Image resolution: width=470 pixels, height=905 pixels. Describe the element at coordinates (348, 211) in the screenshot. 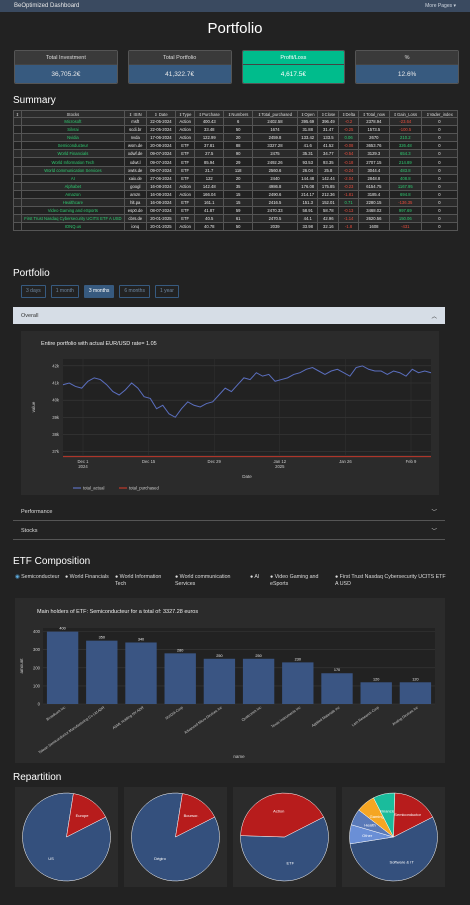

I see `table-cell: -0.13` at that location.